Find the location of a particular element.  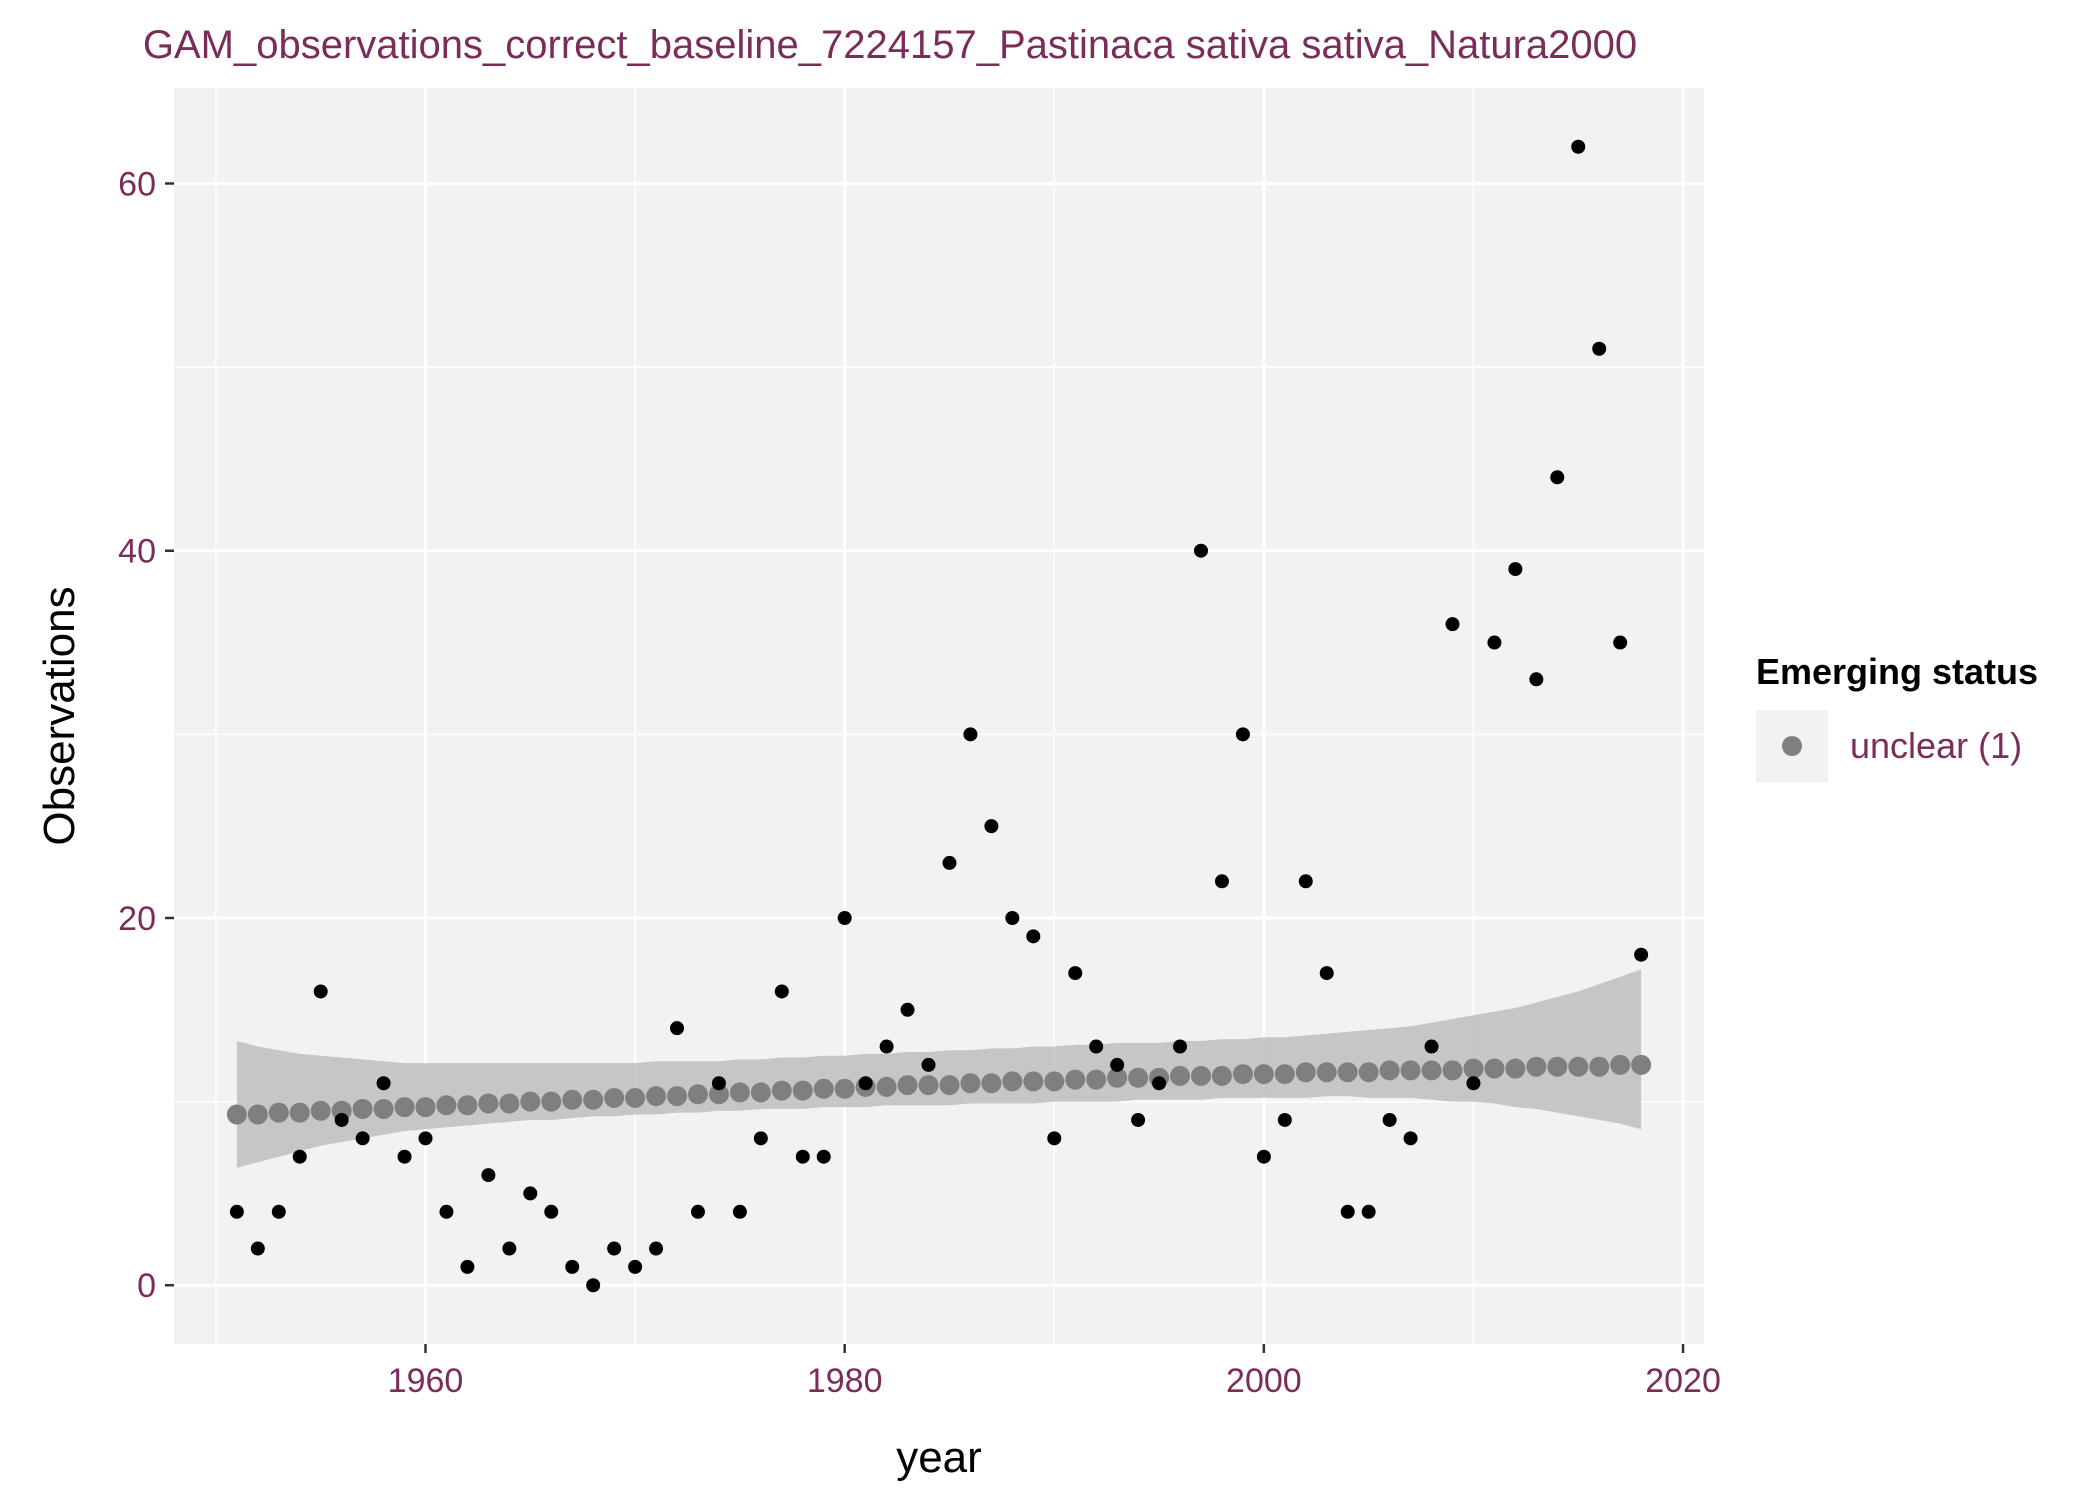

fitted-points-layer is located at coordinates (939, 1089).